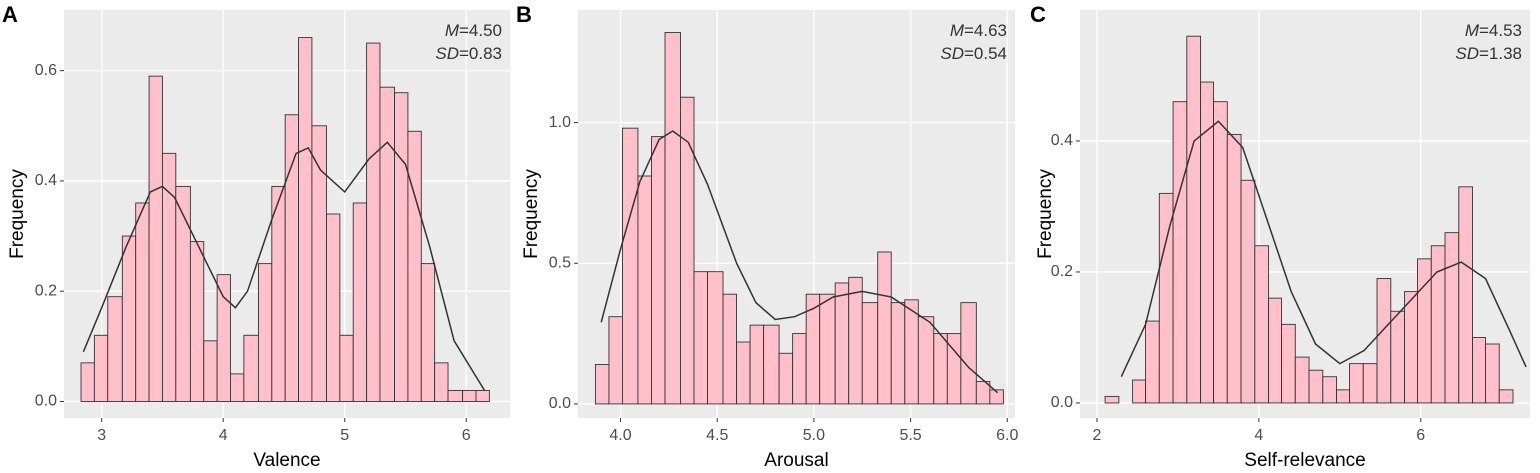  Describe the element at coordinates (978, 30) in the screenshot. I see `stat-annotation: M=4.63` at that location.